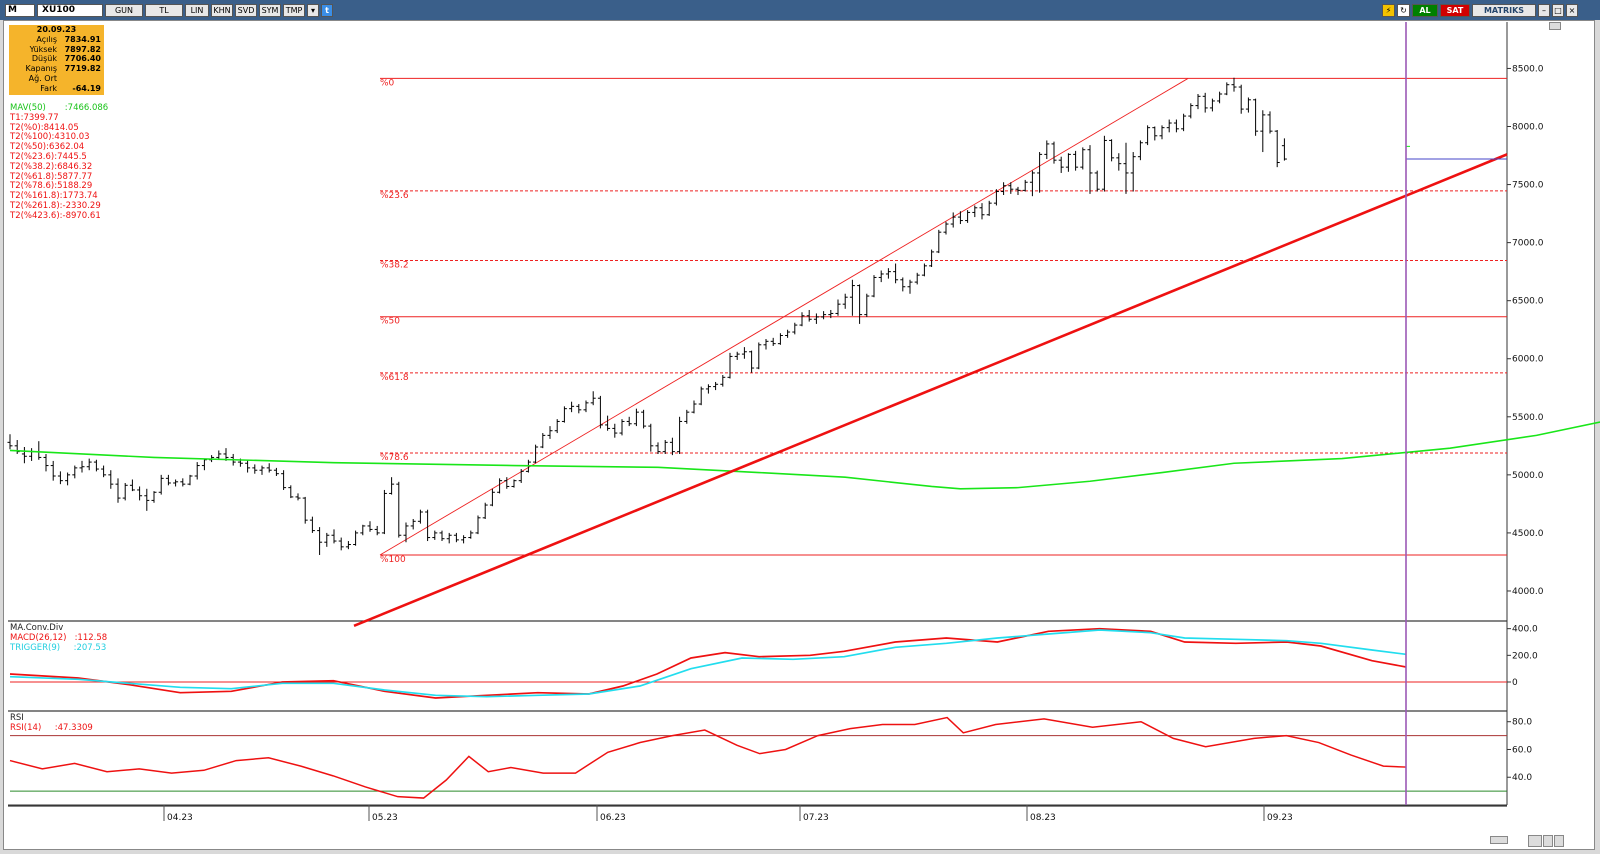 The width and height of the screenshot is (1600, 854). I want to click on refresh-icon: ↻, so click(1403, 10).